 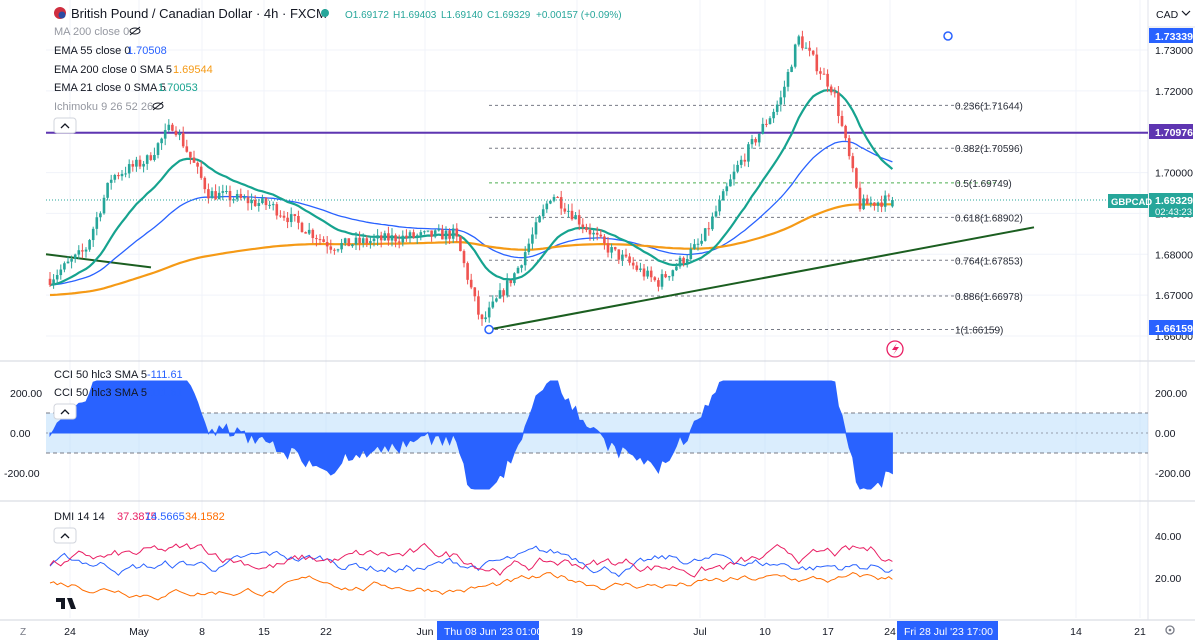 What do you see at coordinates (326, 632) in the screenshot?
I see `time-tick-label: 22` at bounding box center [326, 632].